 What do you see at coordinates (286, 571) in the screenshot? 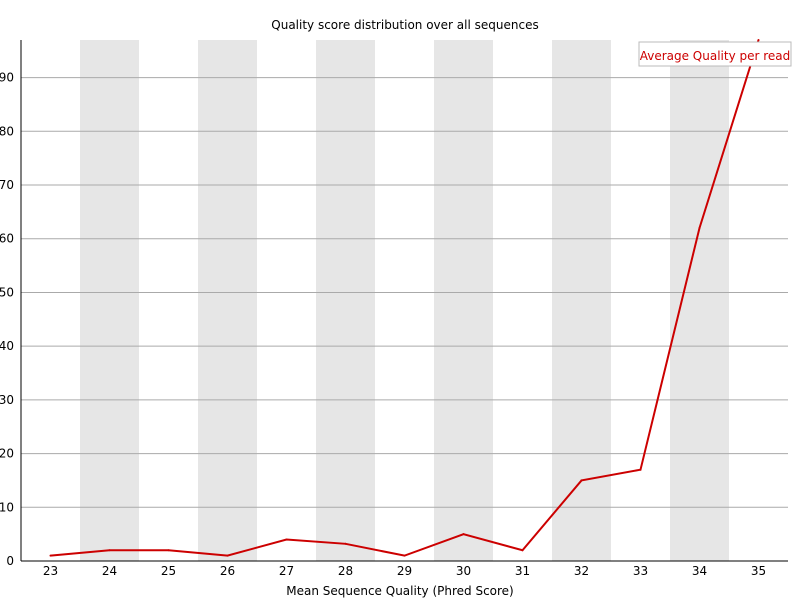
I see `x-tick-27: 27` at bounding box center [286, 571].